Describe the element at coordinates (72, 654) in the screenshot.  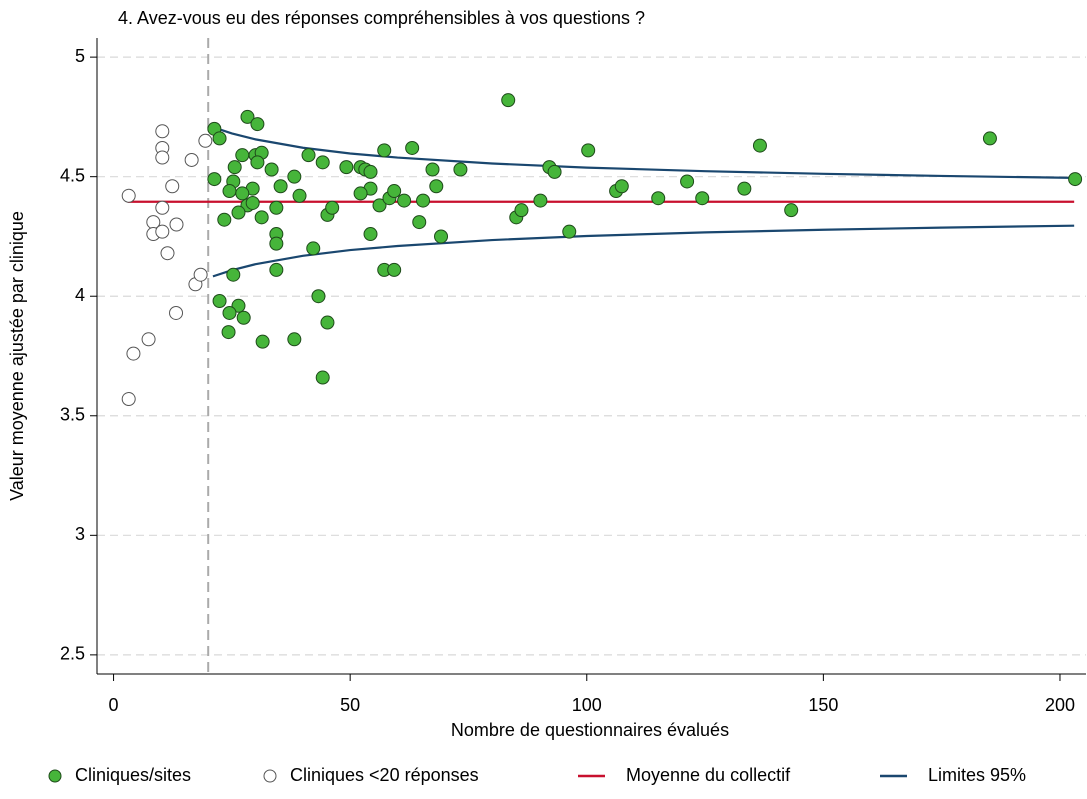
I see `y-tick-label: 2.5` at that location.